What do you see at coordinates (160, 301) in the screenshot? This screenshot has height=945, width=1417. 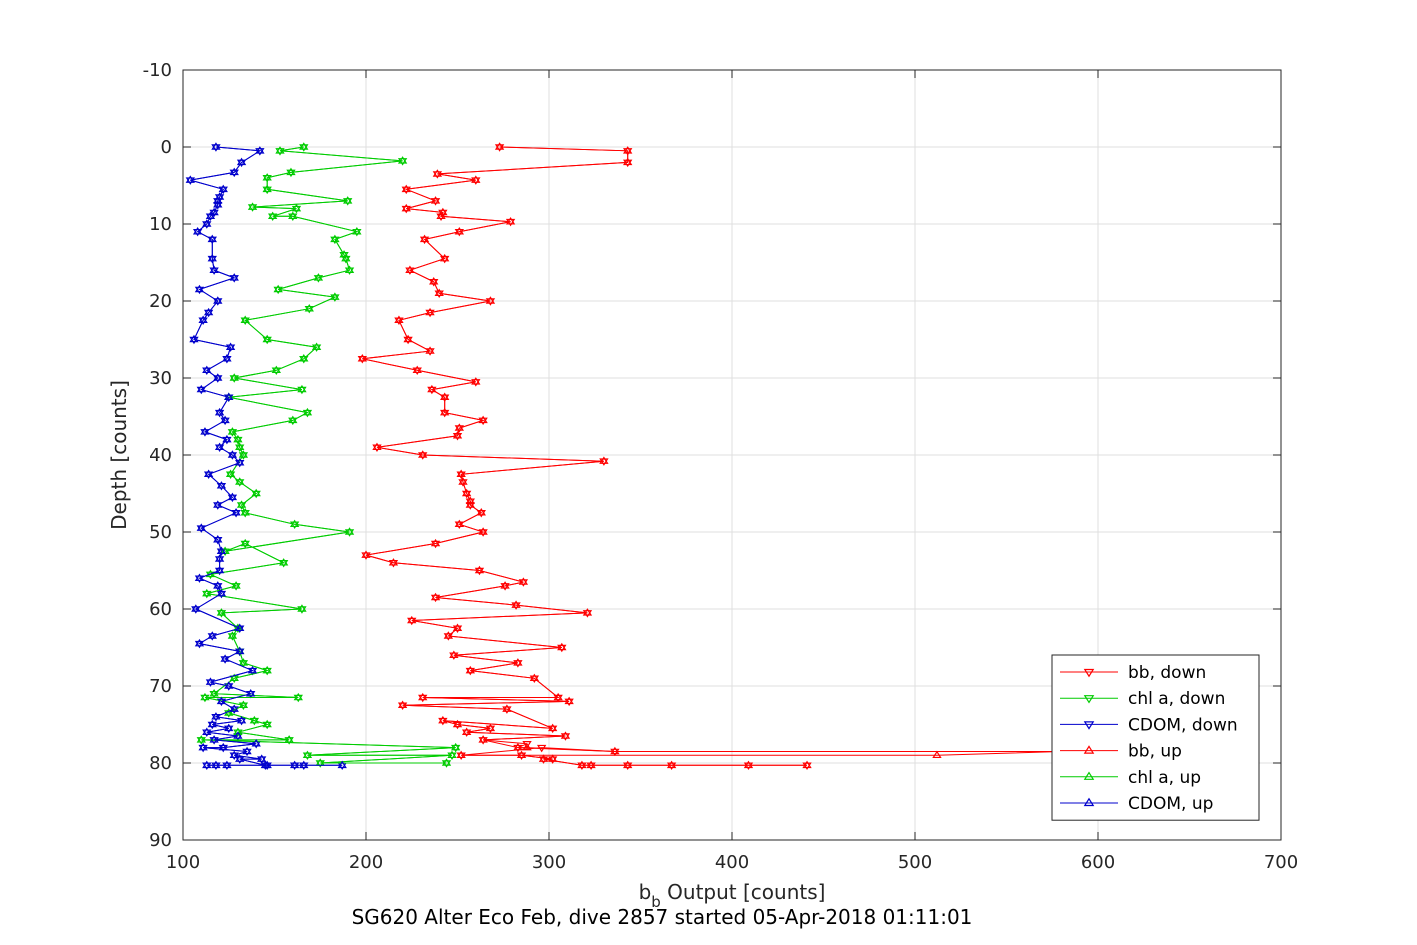 I see `y-tick-label: 20` at bounding box center [160, 301].